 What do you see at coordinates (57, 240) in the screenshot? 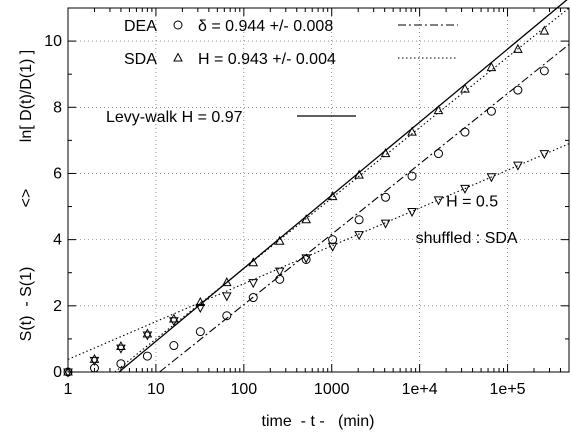
I see `y-tick-label: 4` at bounding box center [57, 240].